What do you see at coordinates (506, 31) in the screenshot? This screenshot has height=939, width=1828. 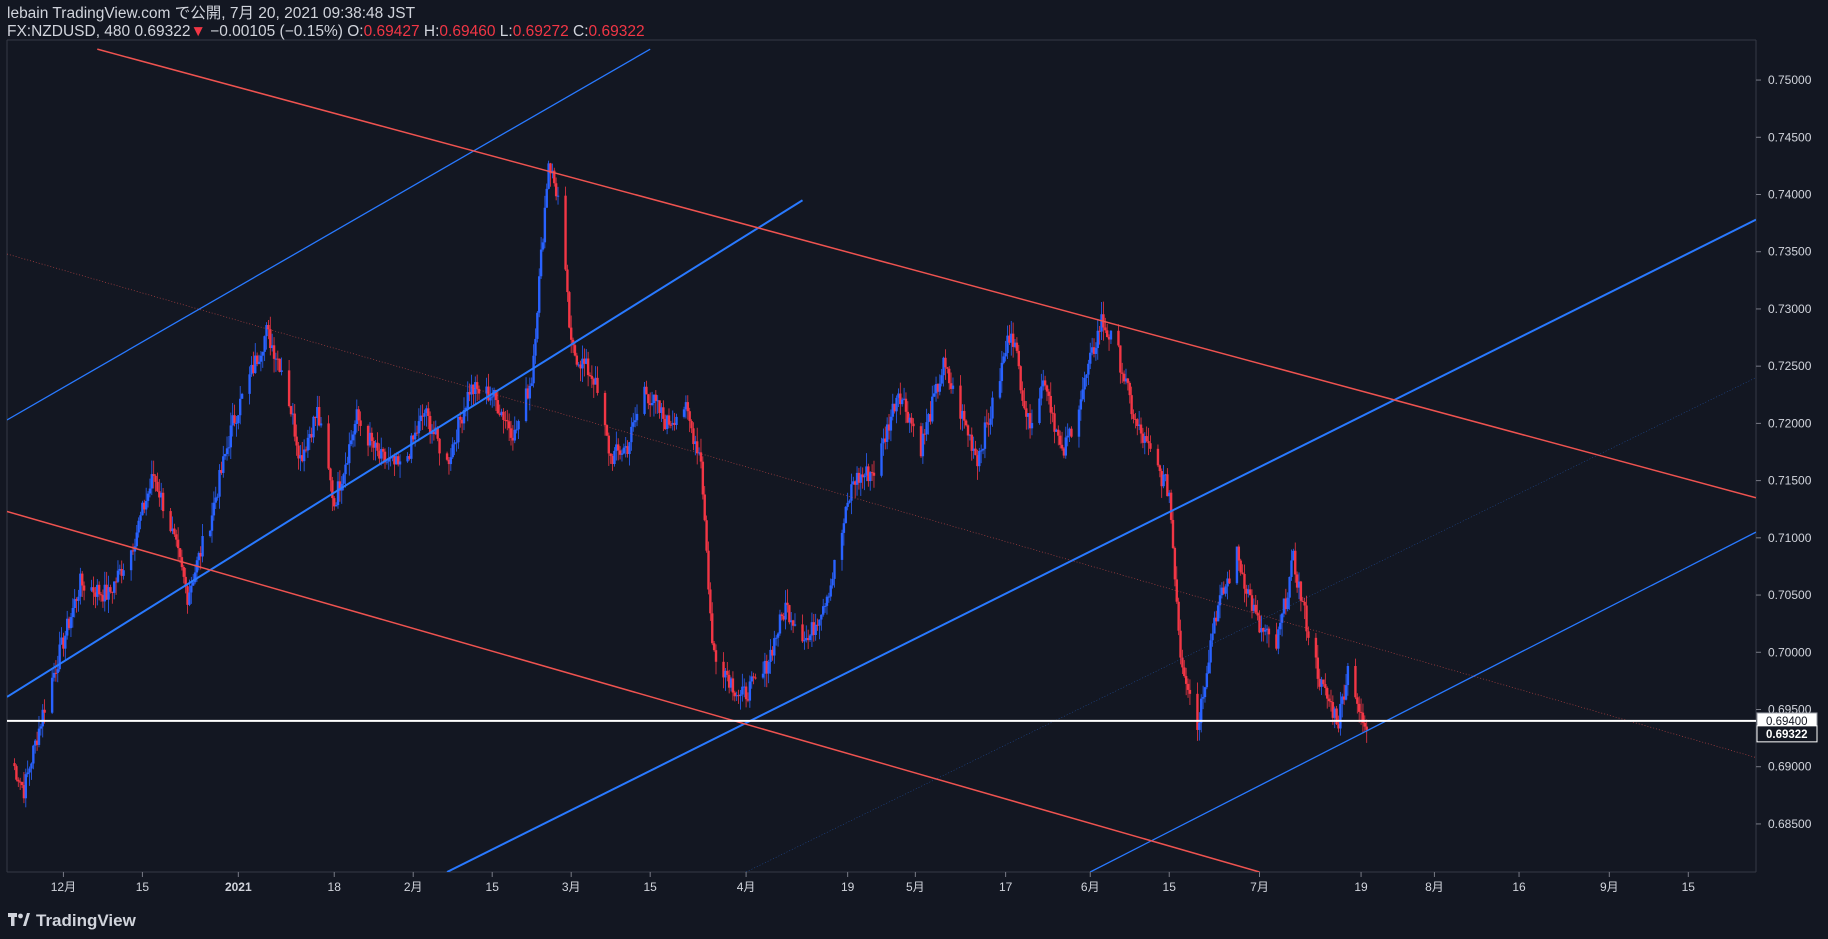 I see `low-label: L:` at bounding box center [506, 31].